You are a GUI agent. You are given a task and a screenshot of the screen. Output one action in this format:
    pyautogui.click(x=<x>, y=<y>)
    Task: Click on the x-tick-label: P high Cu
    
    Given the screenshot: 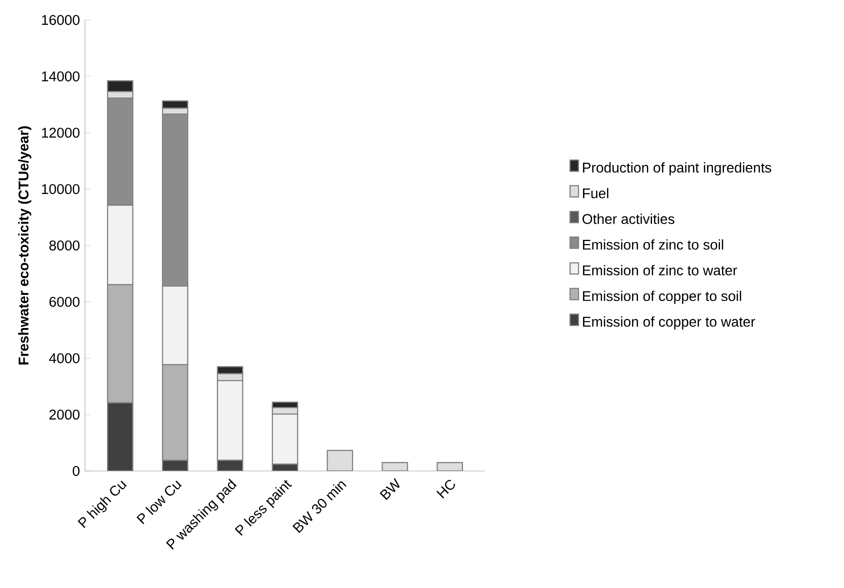 What is the action you would take?
    pyautogui.click(x=102, y=504)
    